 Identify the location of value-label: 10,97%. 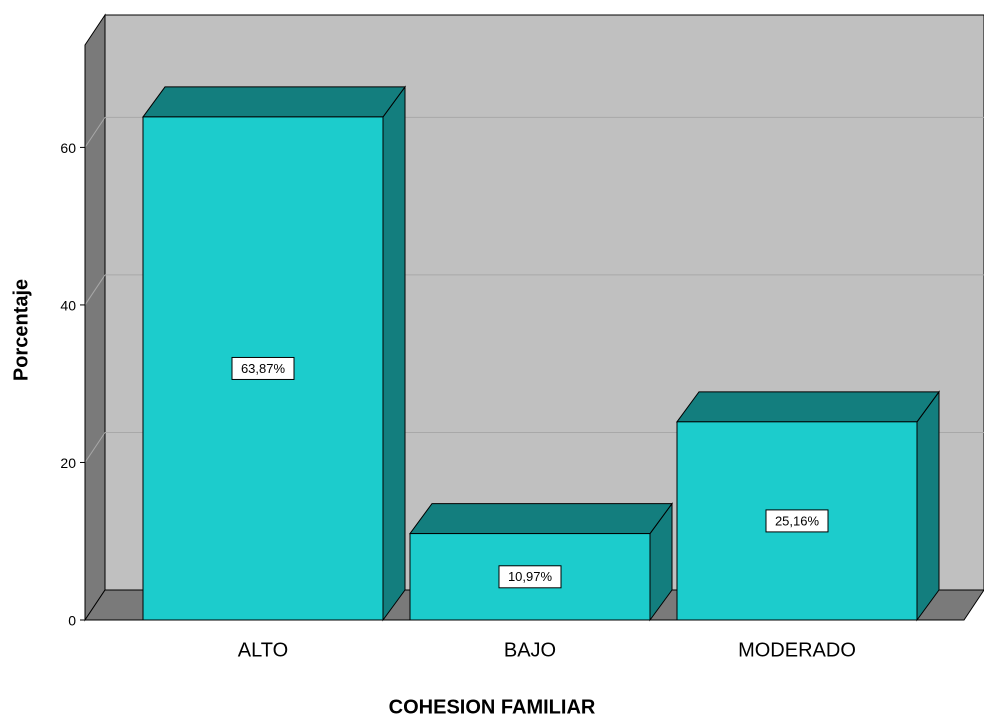
(530, 576).